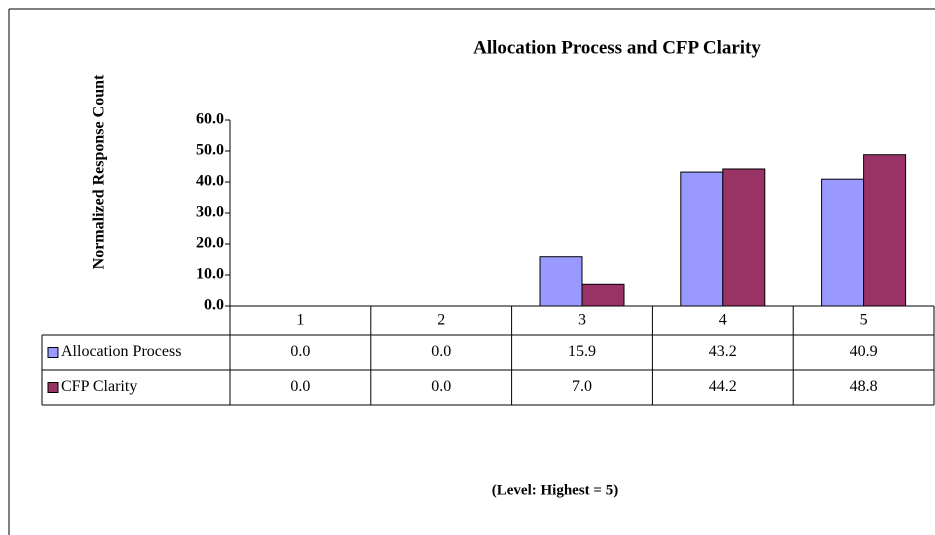 This screenshot has width=935, height=535. What do you see at coordinates (864, 320) in the screenshot?
I see `x-tick-label: 5` at bounding box center [864, 320].